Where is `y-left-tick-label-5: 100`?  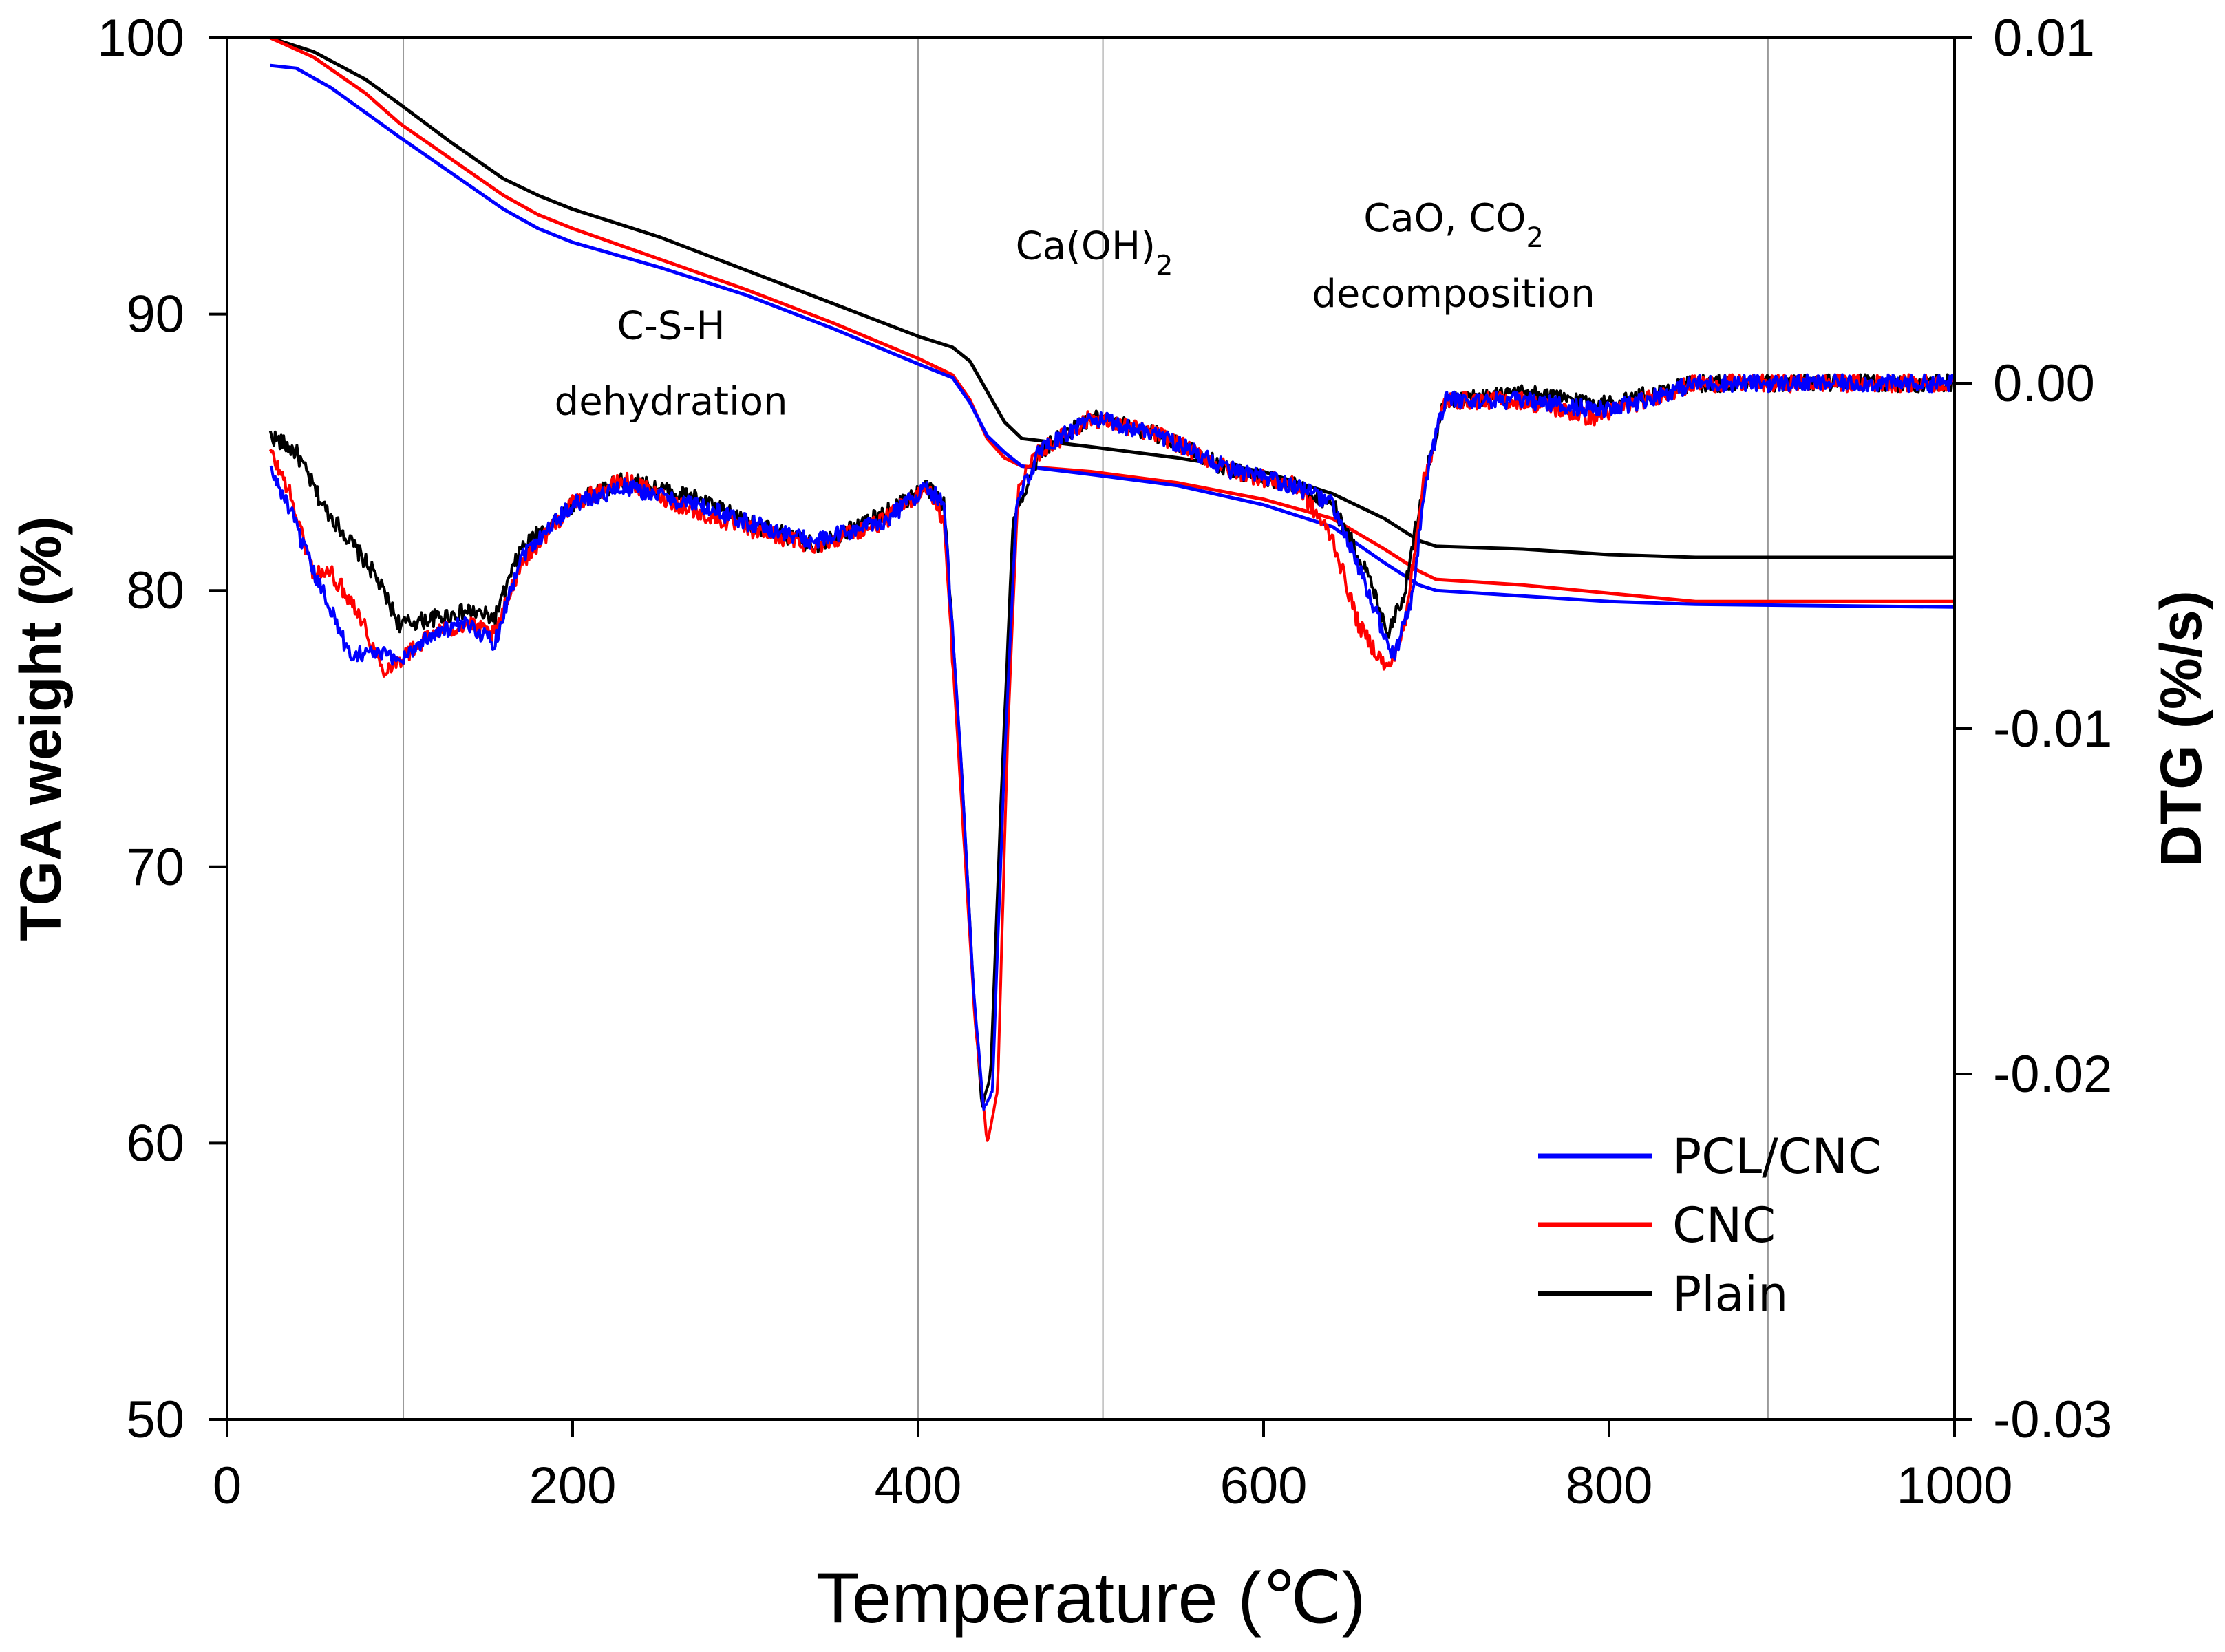 y-left-tick-label-5: 100 is located at coordinates (140, 38).